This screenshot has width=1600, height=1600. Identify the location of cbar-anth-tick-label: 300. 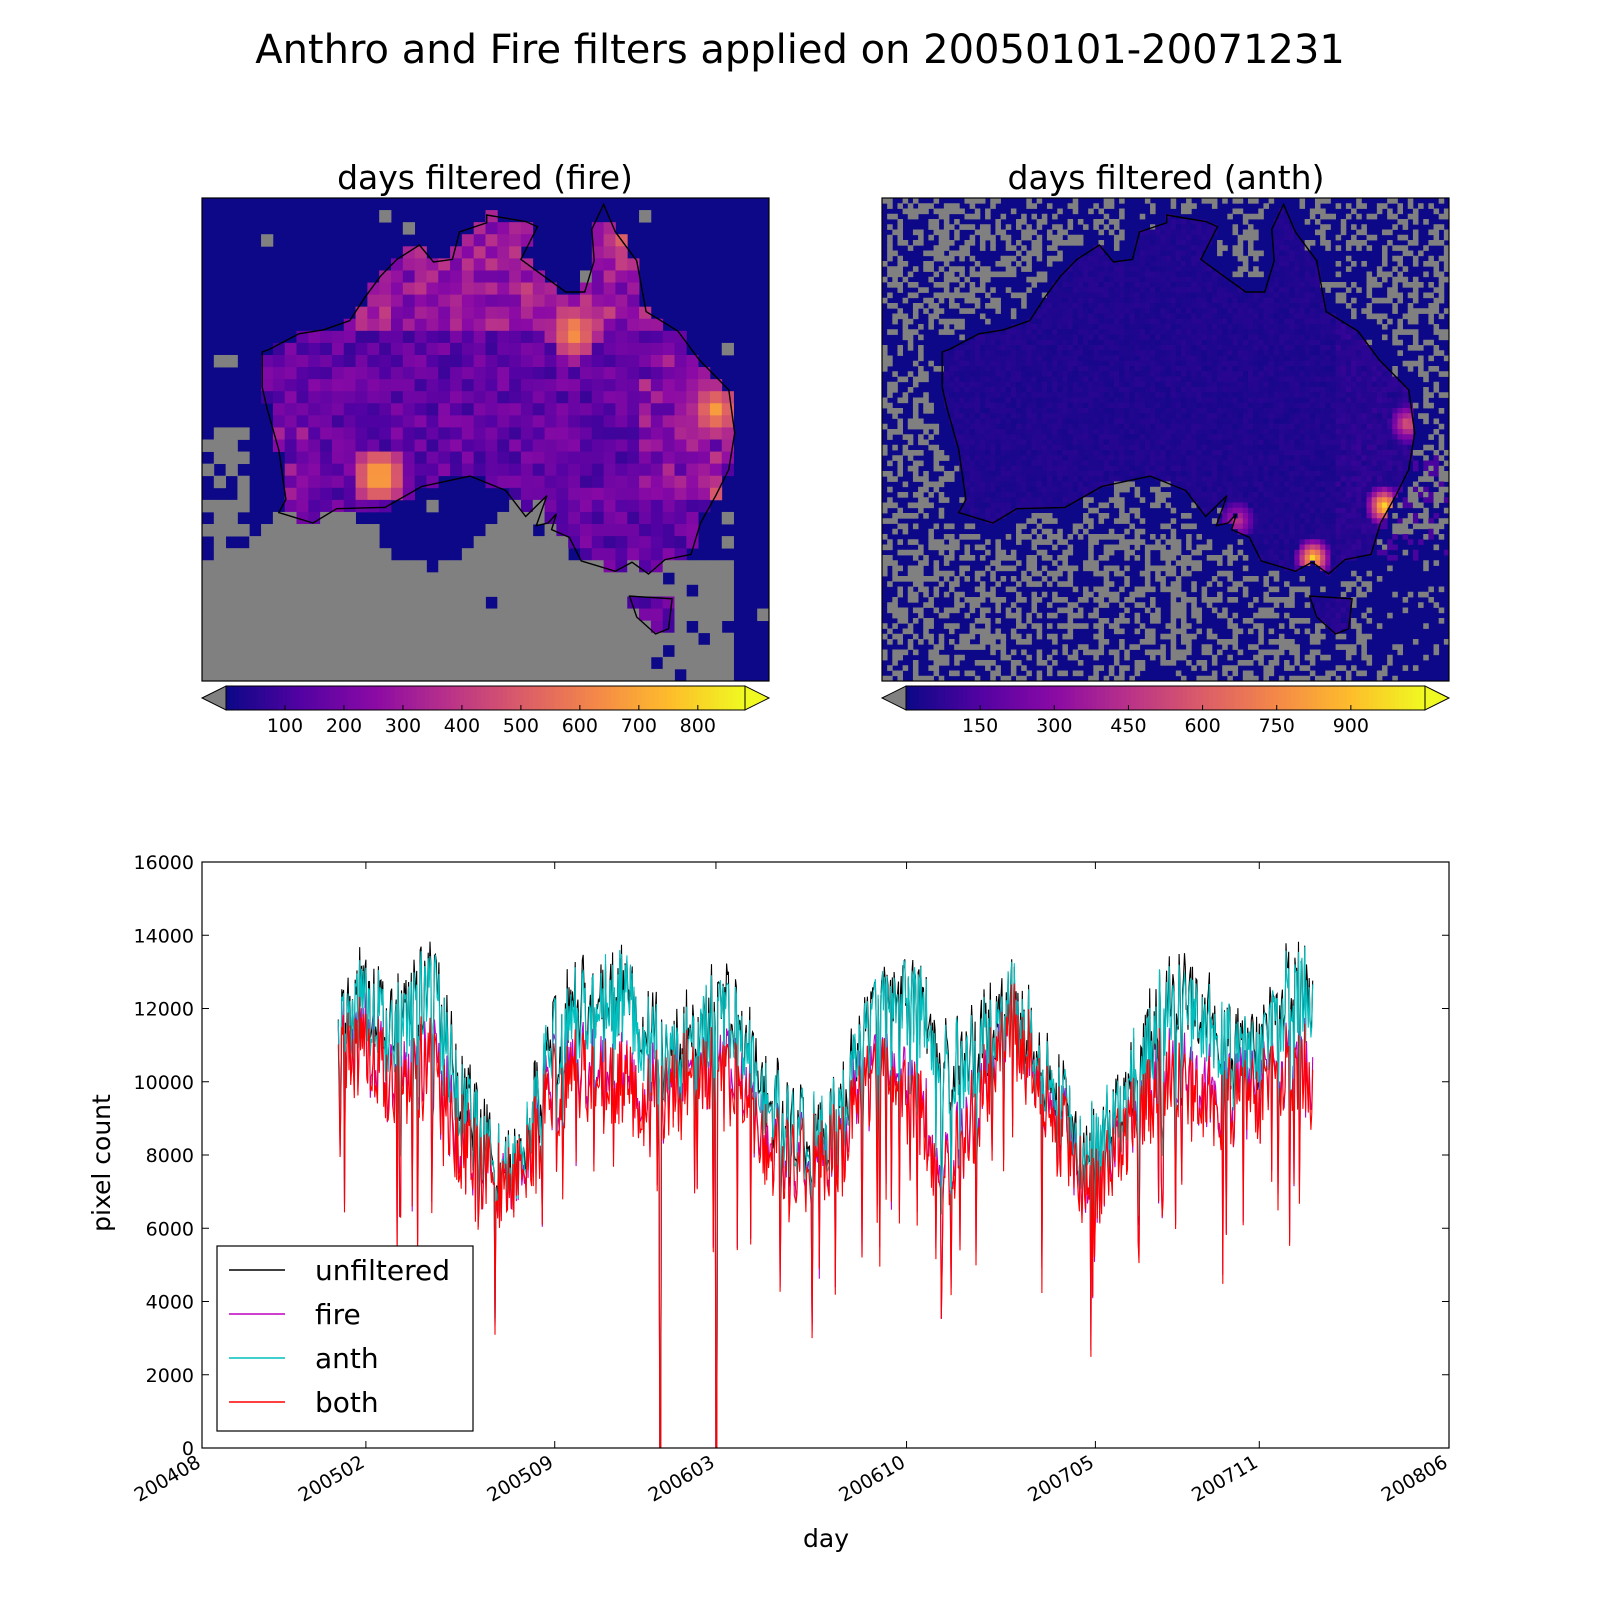
(1054, 726).